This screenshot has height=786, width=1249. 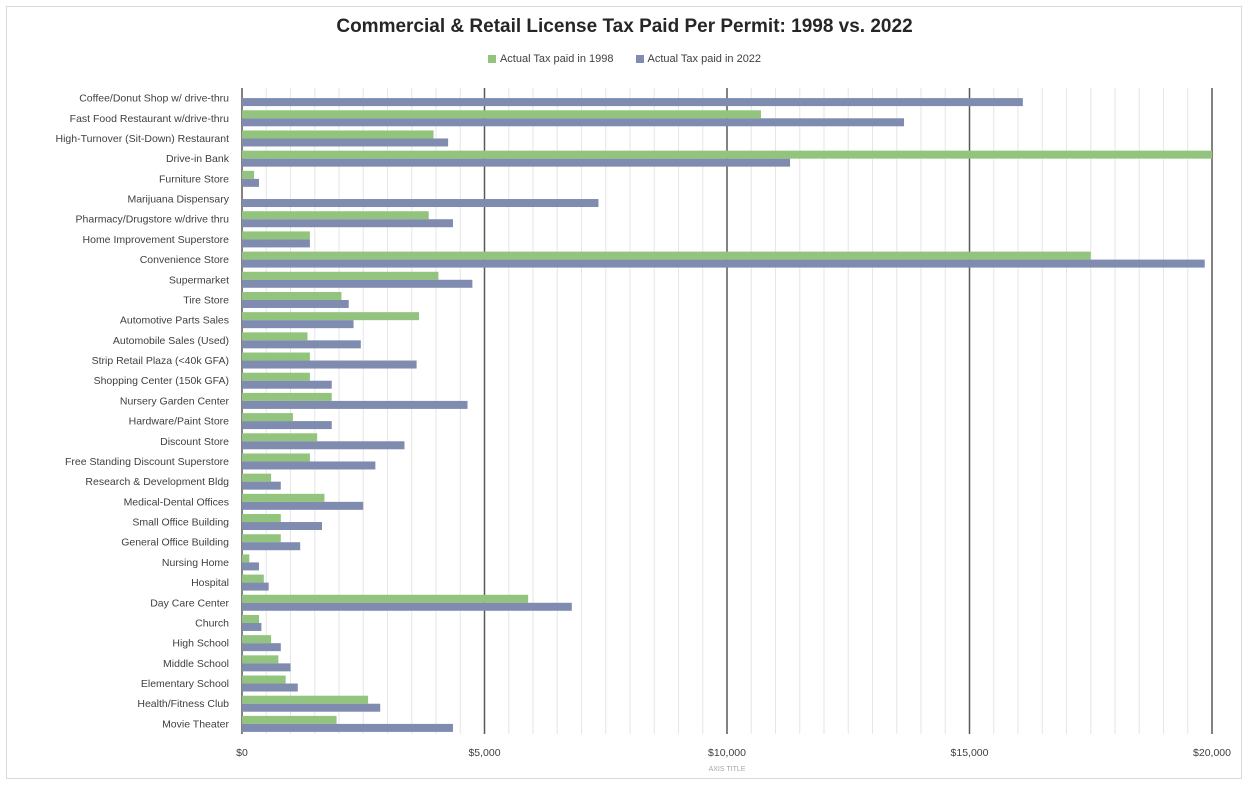 I want to click on x-tick-labels: $0 $5,000 $10,000 $15,000 $20,000, so click(x=733, y=753).